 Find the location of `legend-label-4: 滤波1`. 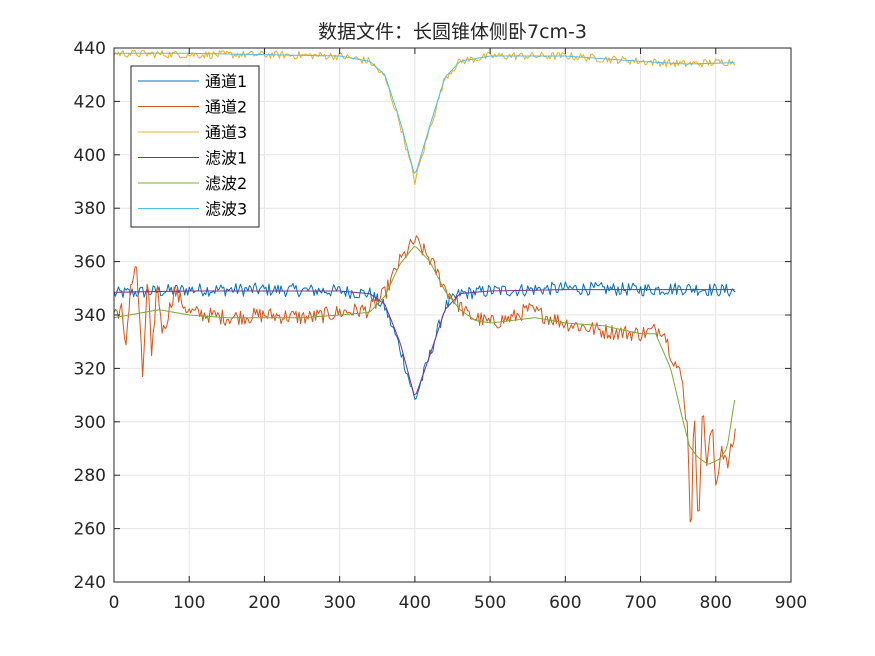

legend-label-4: 滤波1 is located at coordinates (226, 158).